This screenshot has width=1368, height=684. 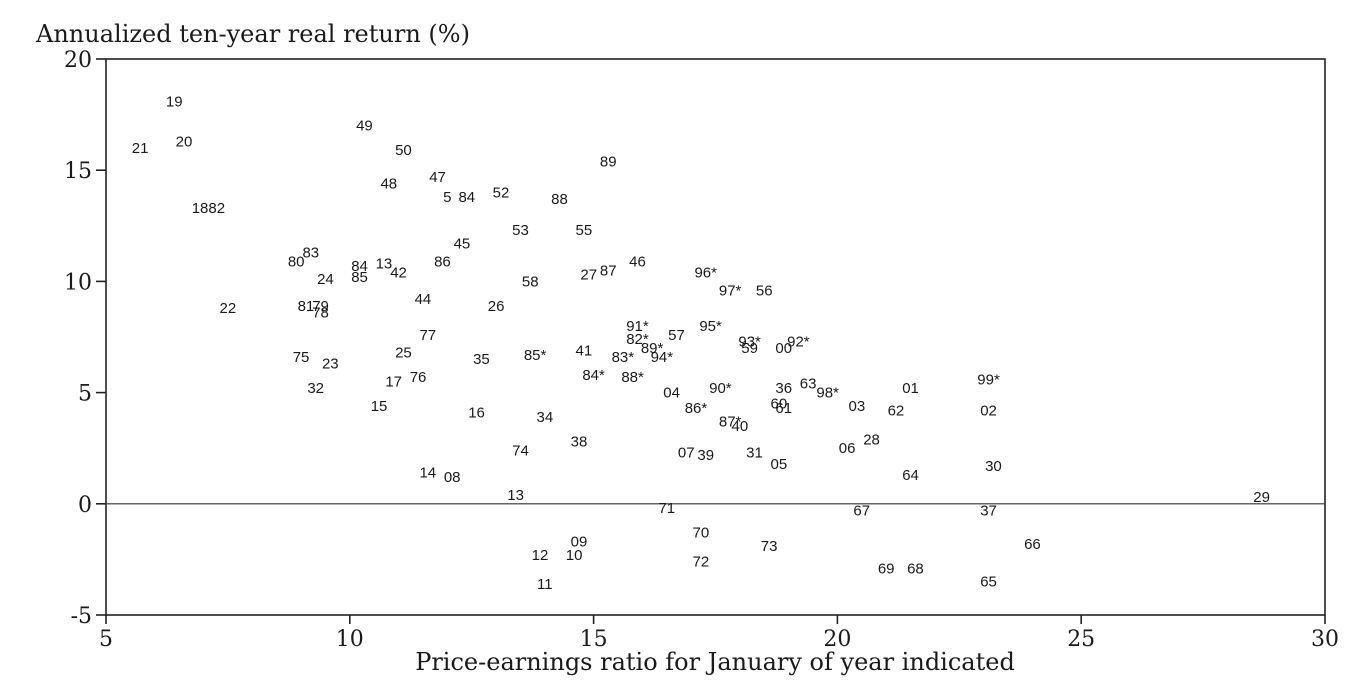 What do you see at coordinates (442, 261) in the screenshot?
I see `data-point-label: 86` at bounding box center [442, 261].